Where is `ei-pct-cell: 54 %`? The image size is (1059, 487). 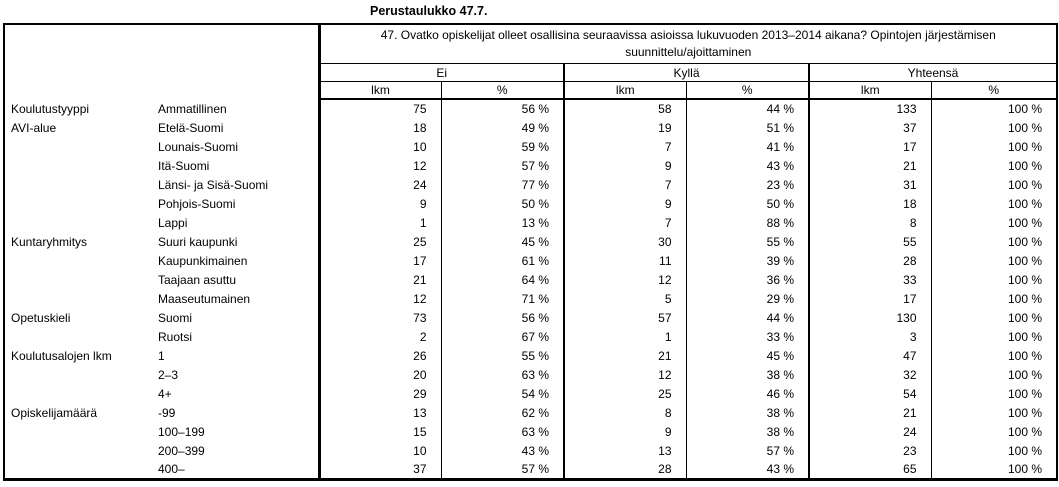
ei-pct-cell: 54 % is located at coordinates (502, 393).